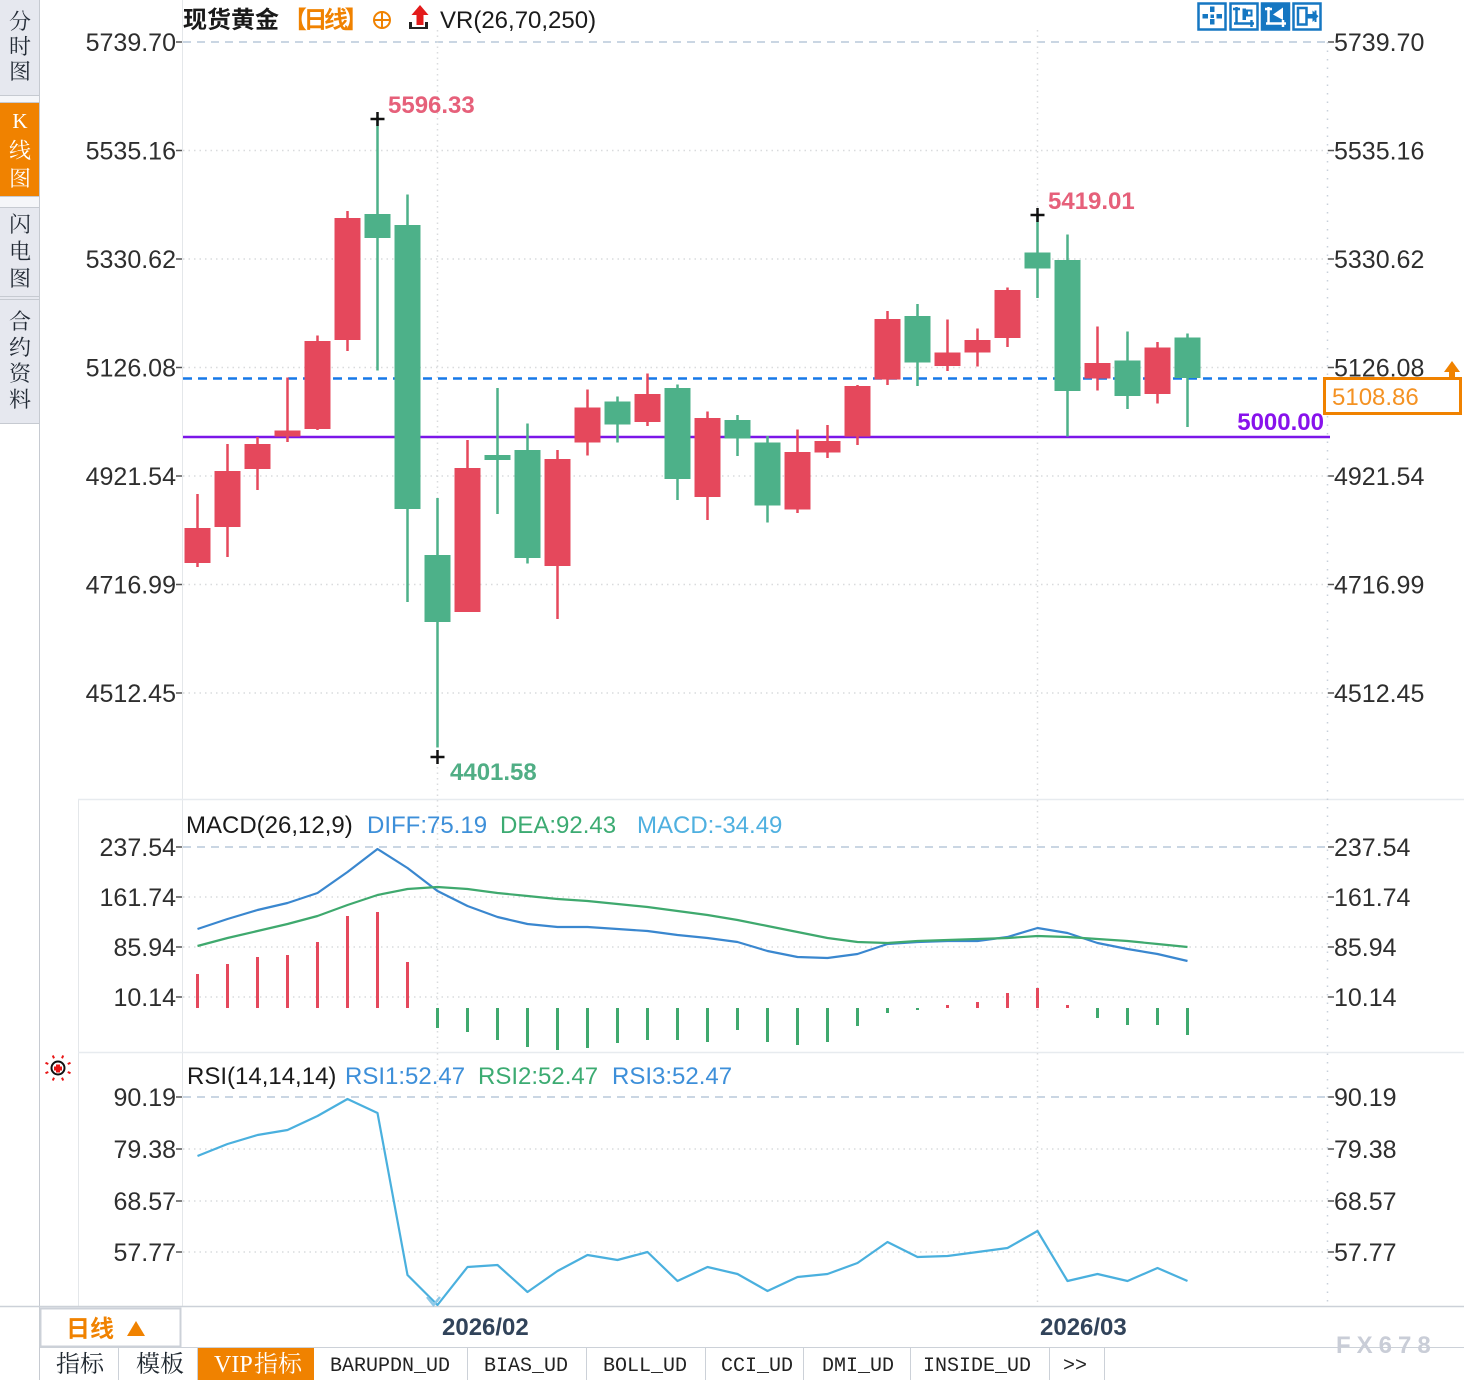 The width and height of the screenshot is (1464, 1385). What do you see at coordinates (390, 1366) in the screenshot?
I see `svg-text: BARUPDN_UD` at bounding box center [390, 1366].